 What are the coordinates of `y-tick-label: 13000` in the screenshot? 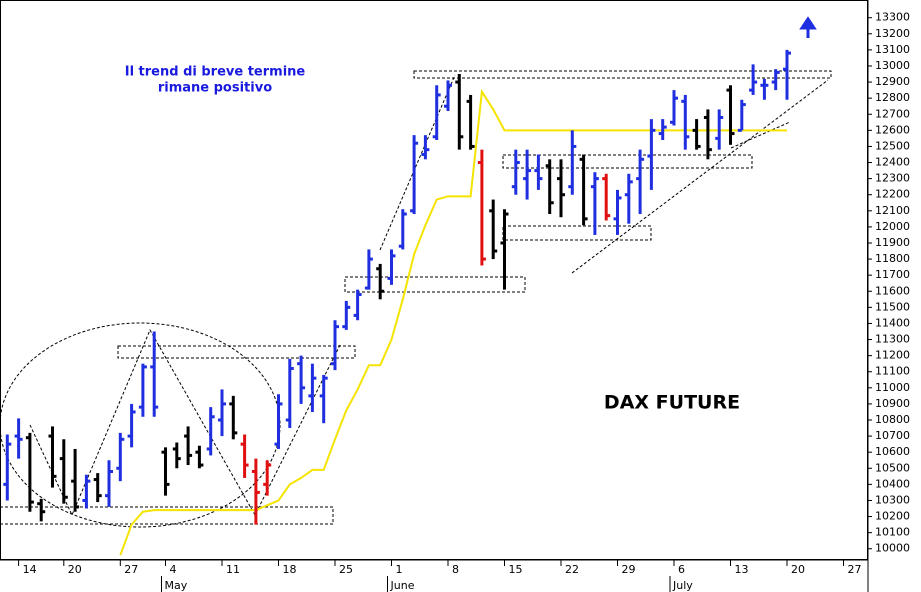 It's located at (892, 65).